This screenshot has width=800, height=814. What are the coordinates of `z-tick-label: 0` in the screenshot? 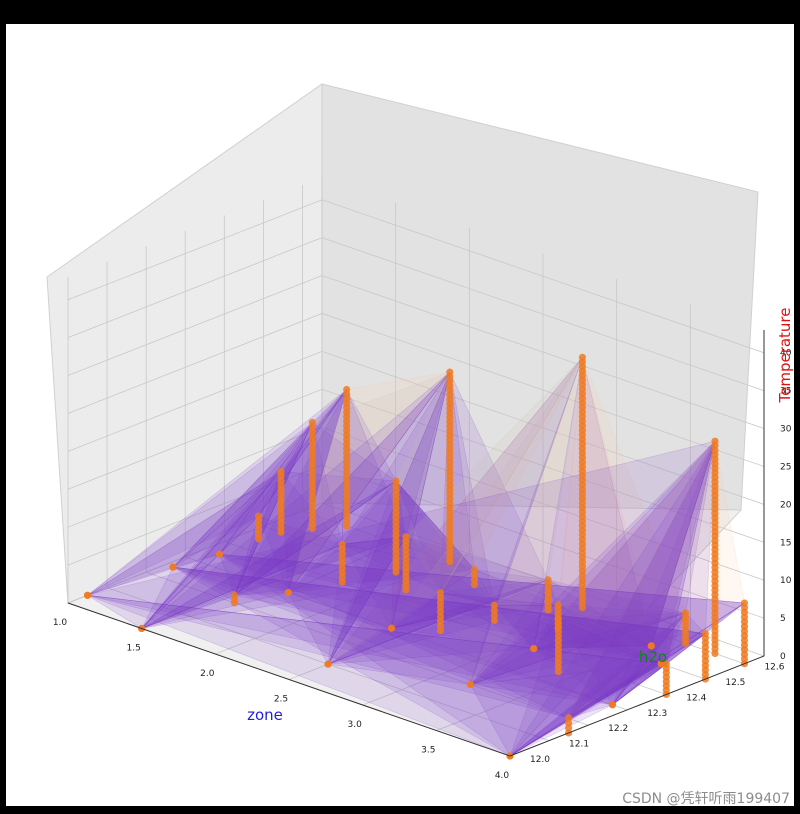 It's located at (783, 657).